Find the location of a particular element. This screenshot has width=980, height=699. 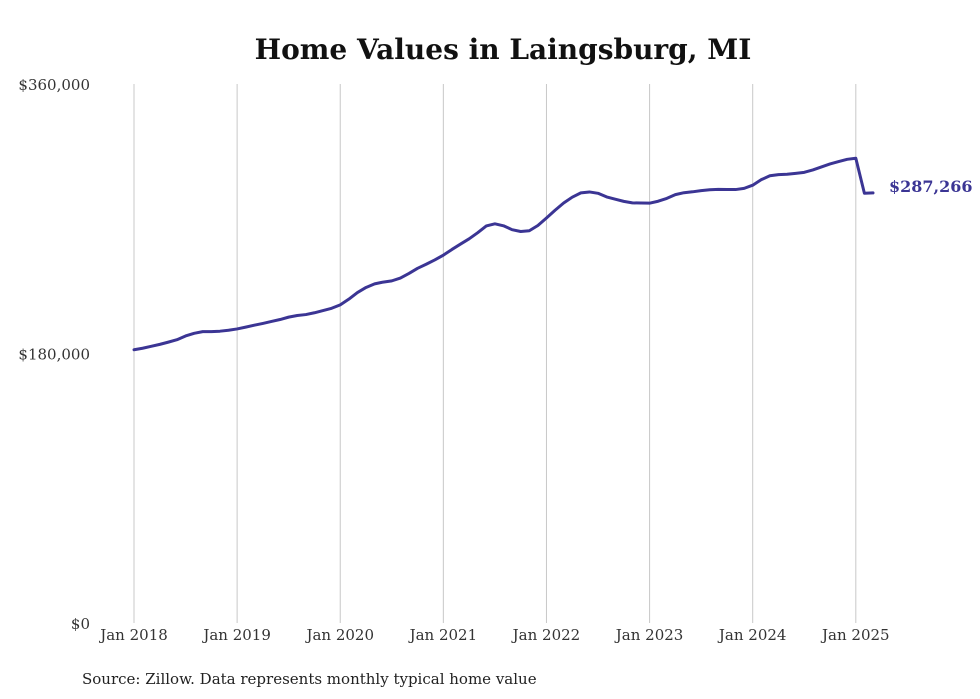

x-tick-label-2019-01: Jan 2019 is located at coordinates (236, 635).